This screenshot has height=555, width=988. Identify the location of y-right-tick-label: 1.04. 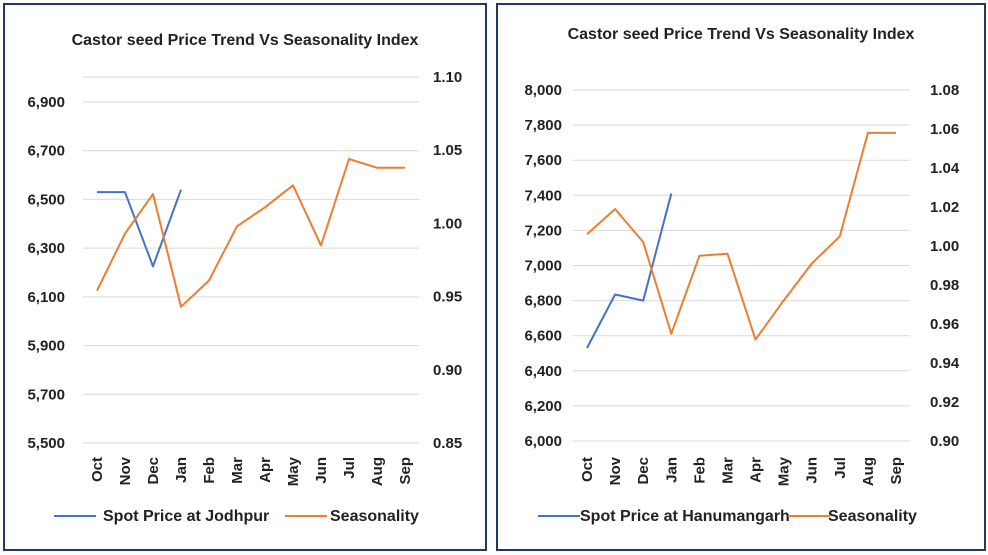
(945, 168).